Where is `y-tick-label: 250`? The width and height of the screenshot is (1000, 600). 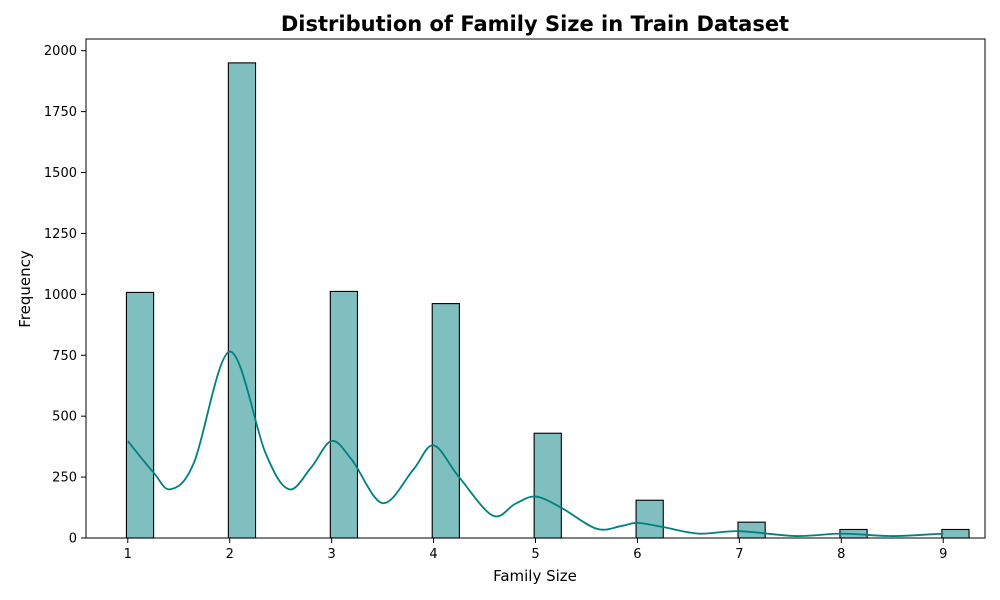 y-tick-label: 250 is located at coordinates (64, 478).